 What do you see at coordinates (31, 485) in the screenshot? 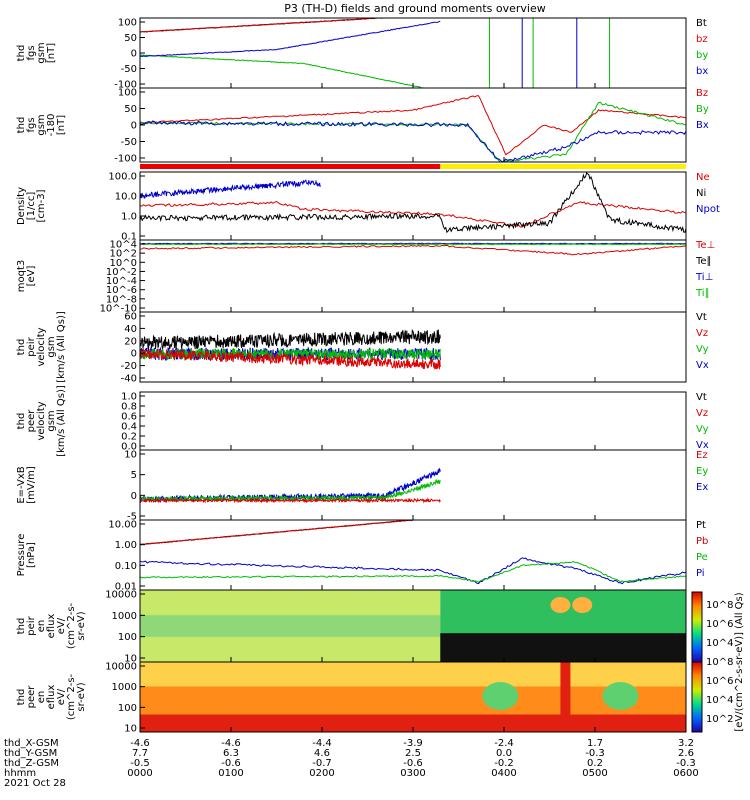
I see `y-axis-label: [mV/m]` at bounding box center [31, 485].